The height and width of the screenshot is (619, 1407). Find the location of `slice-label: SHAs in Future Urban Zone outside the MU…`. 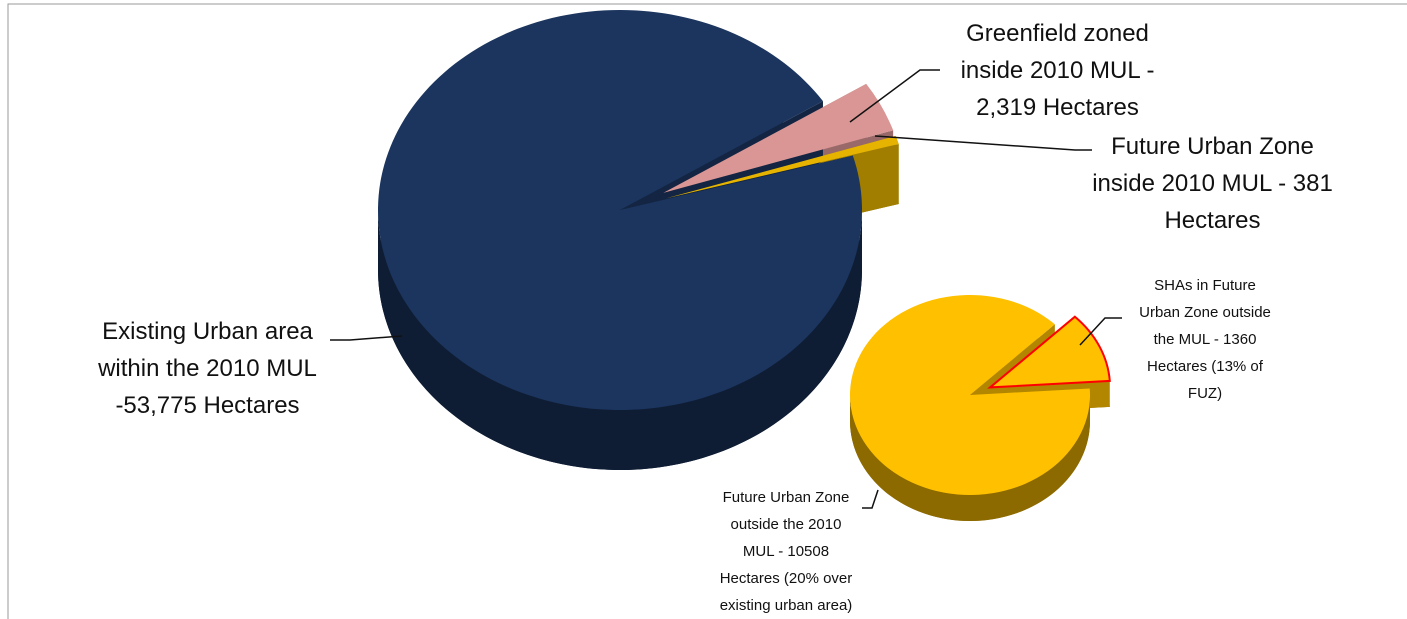

slice-label: SHAs in Future Urban Zone outside the MU… is located at coordinates (1205, 339).